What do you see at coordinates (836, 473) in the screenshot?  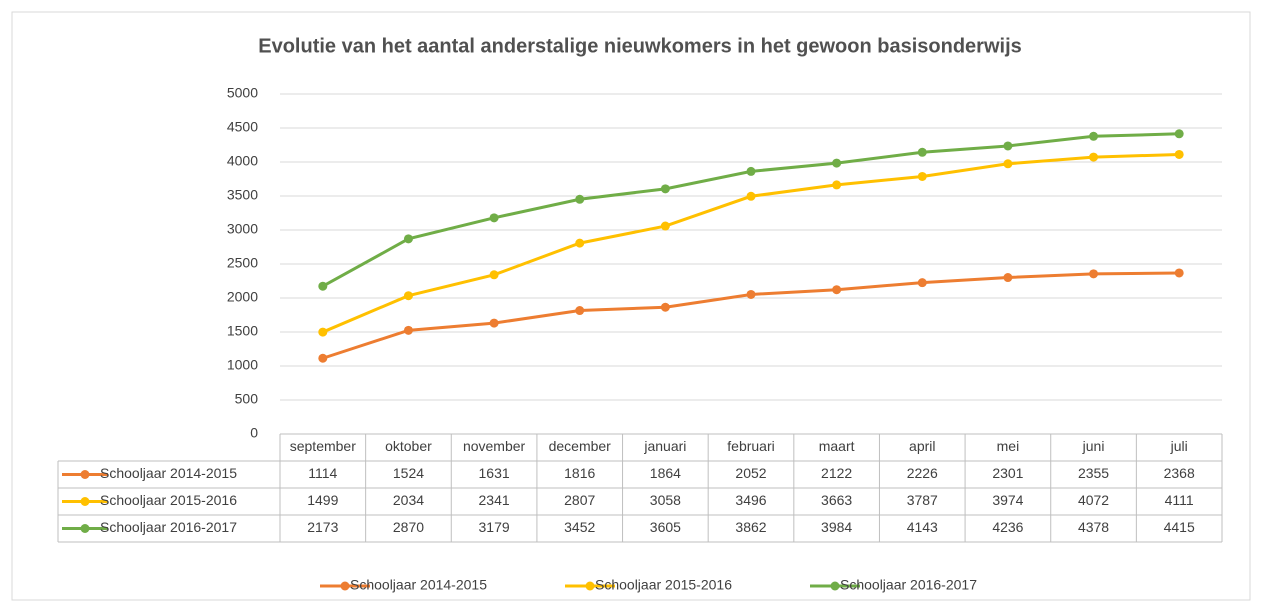 I see `table-value: 2122` at bounding box center [836, 473].